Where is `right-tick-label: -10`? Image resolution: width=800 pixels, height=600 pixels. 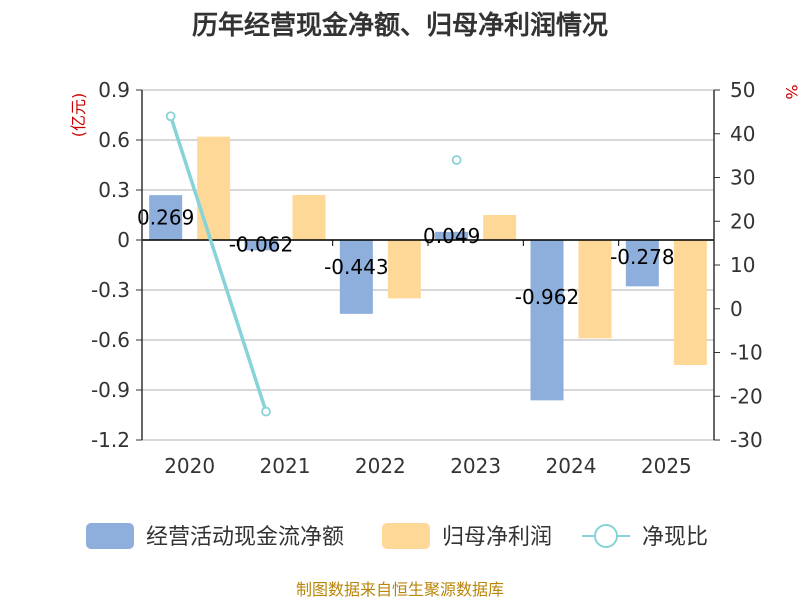
right-tick-label: -10 is located at coordinates (746, 353).